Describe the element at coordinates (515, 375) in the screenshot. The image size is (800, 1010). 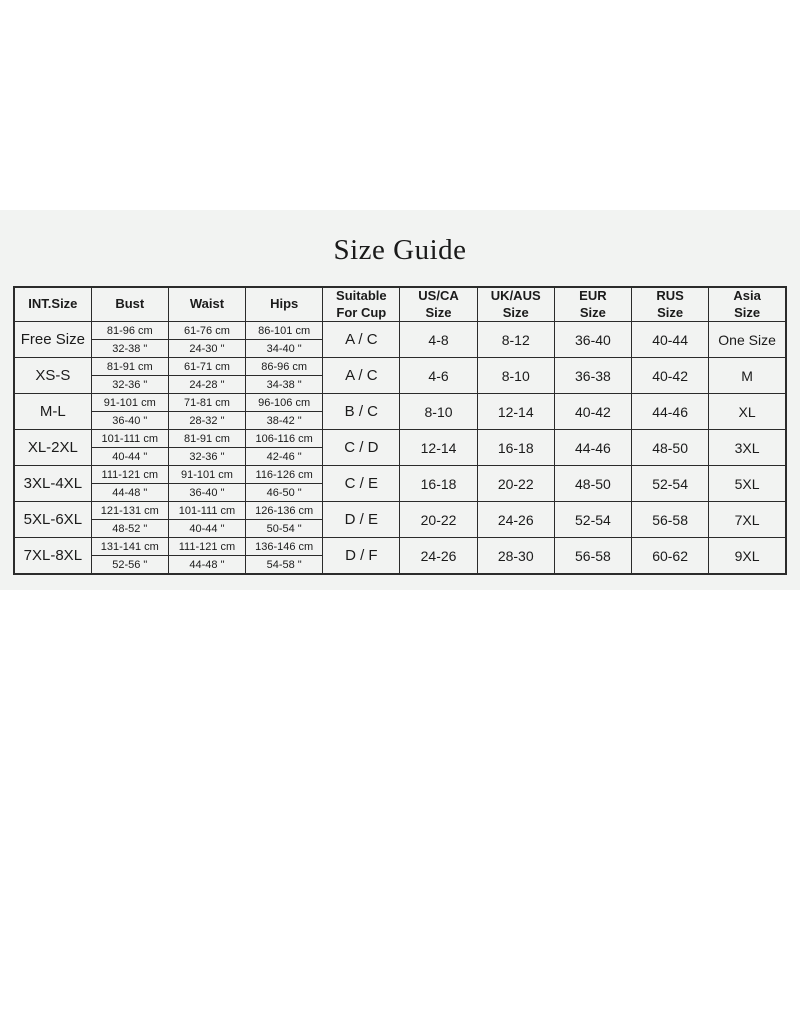
I see `uk-aus-cell: 8-10` at that location.